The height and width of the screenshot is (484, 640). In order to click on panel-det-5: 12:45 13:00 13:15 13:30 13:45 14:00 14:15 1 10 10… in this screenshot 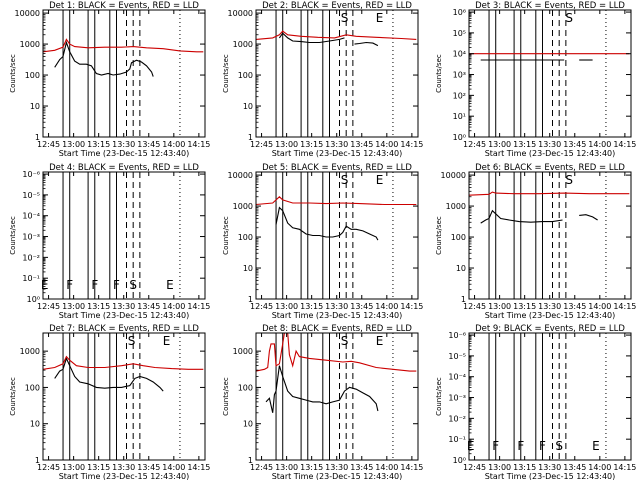, I will do `click(322, 241)`.